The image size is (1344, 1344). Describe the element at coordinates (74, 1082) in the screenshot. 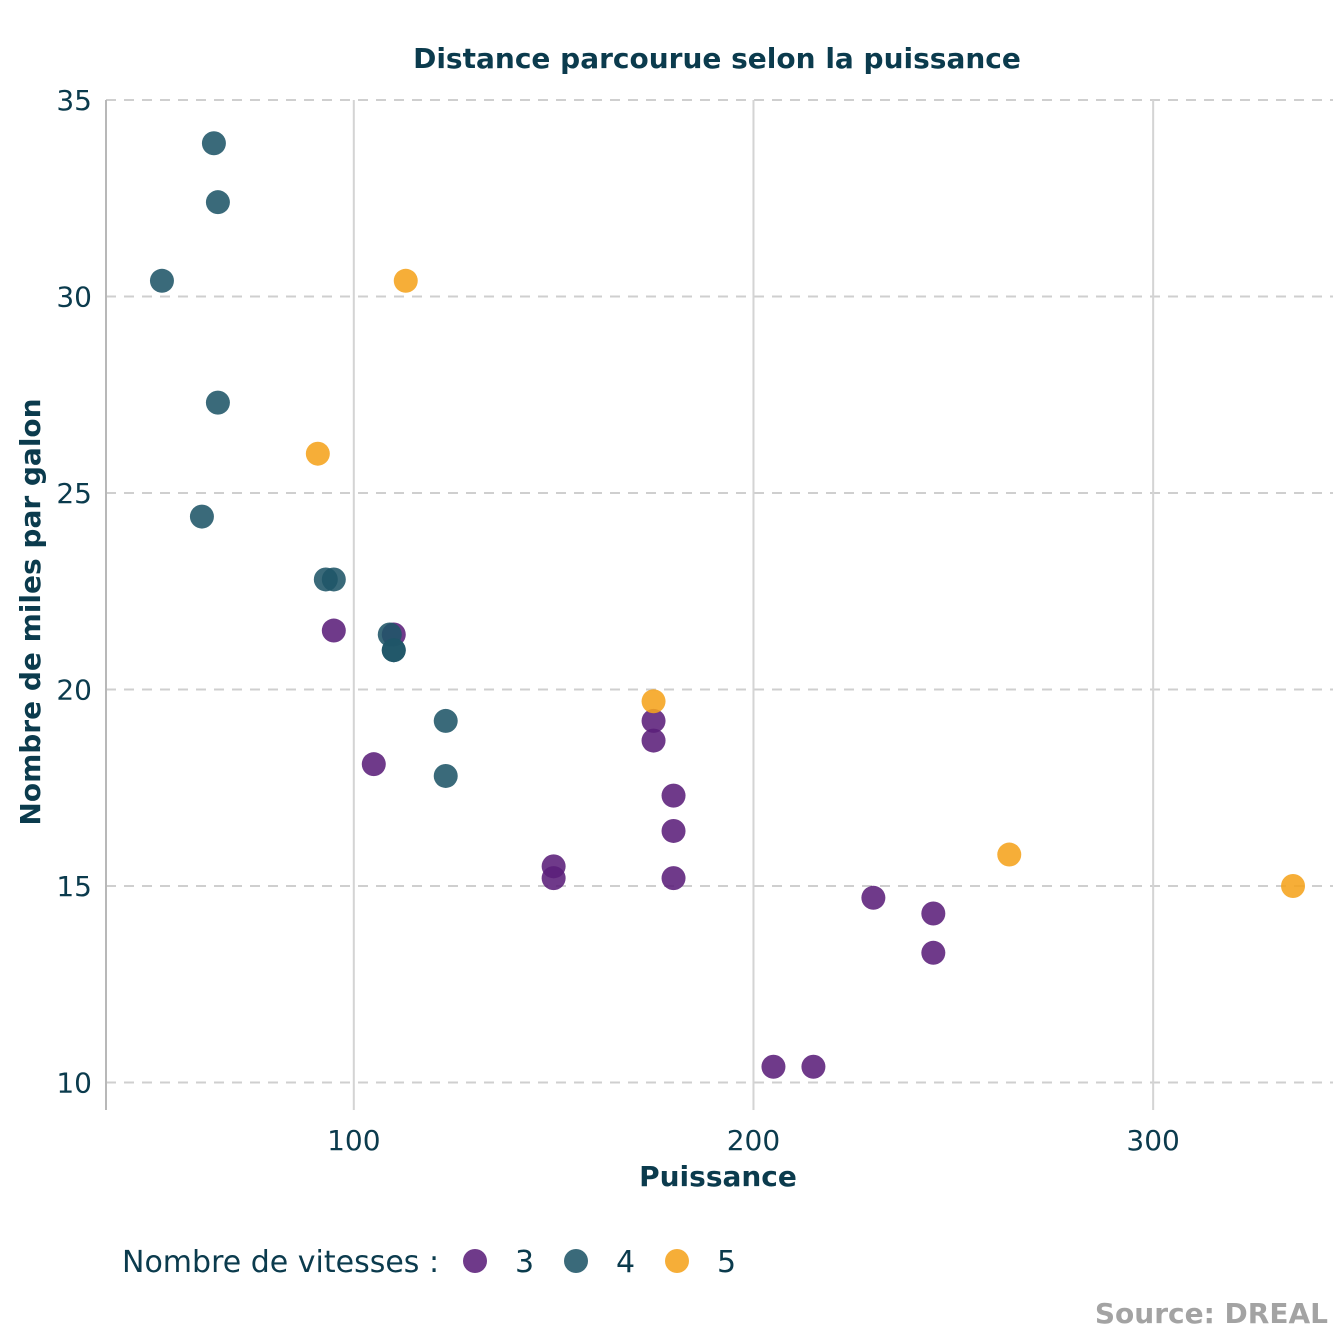

I see `y-tick-label: 10` at that location.